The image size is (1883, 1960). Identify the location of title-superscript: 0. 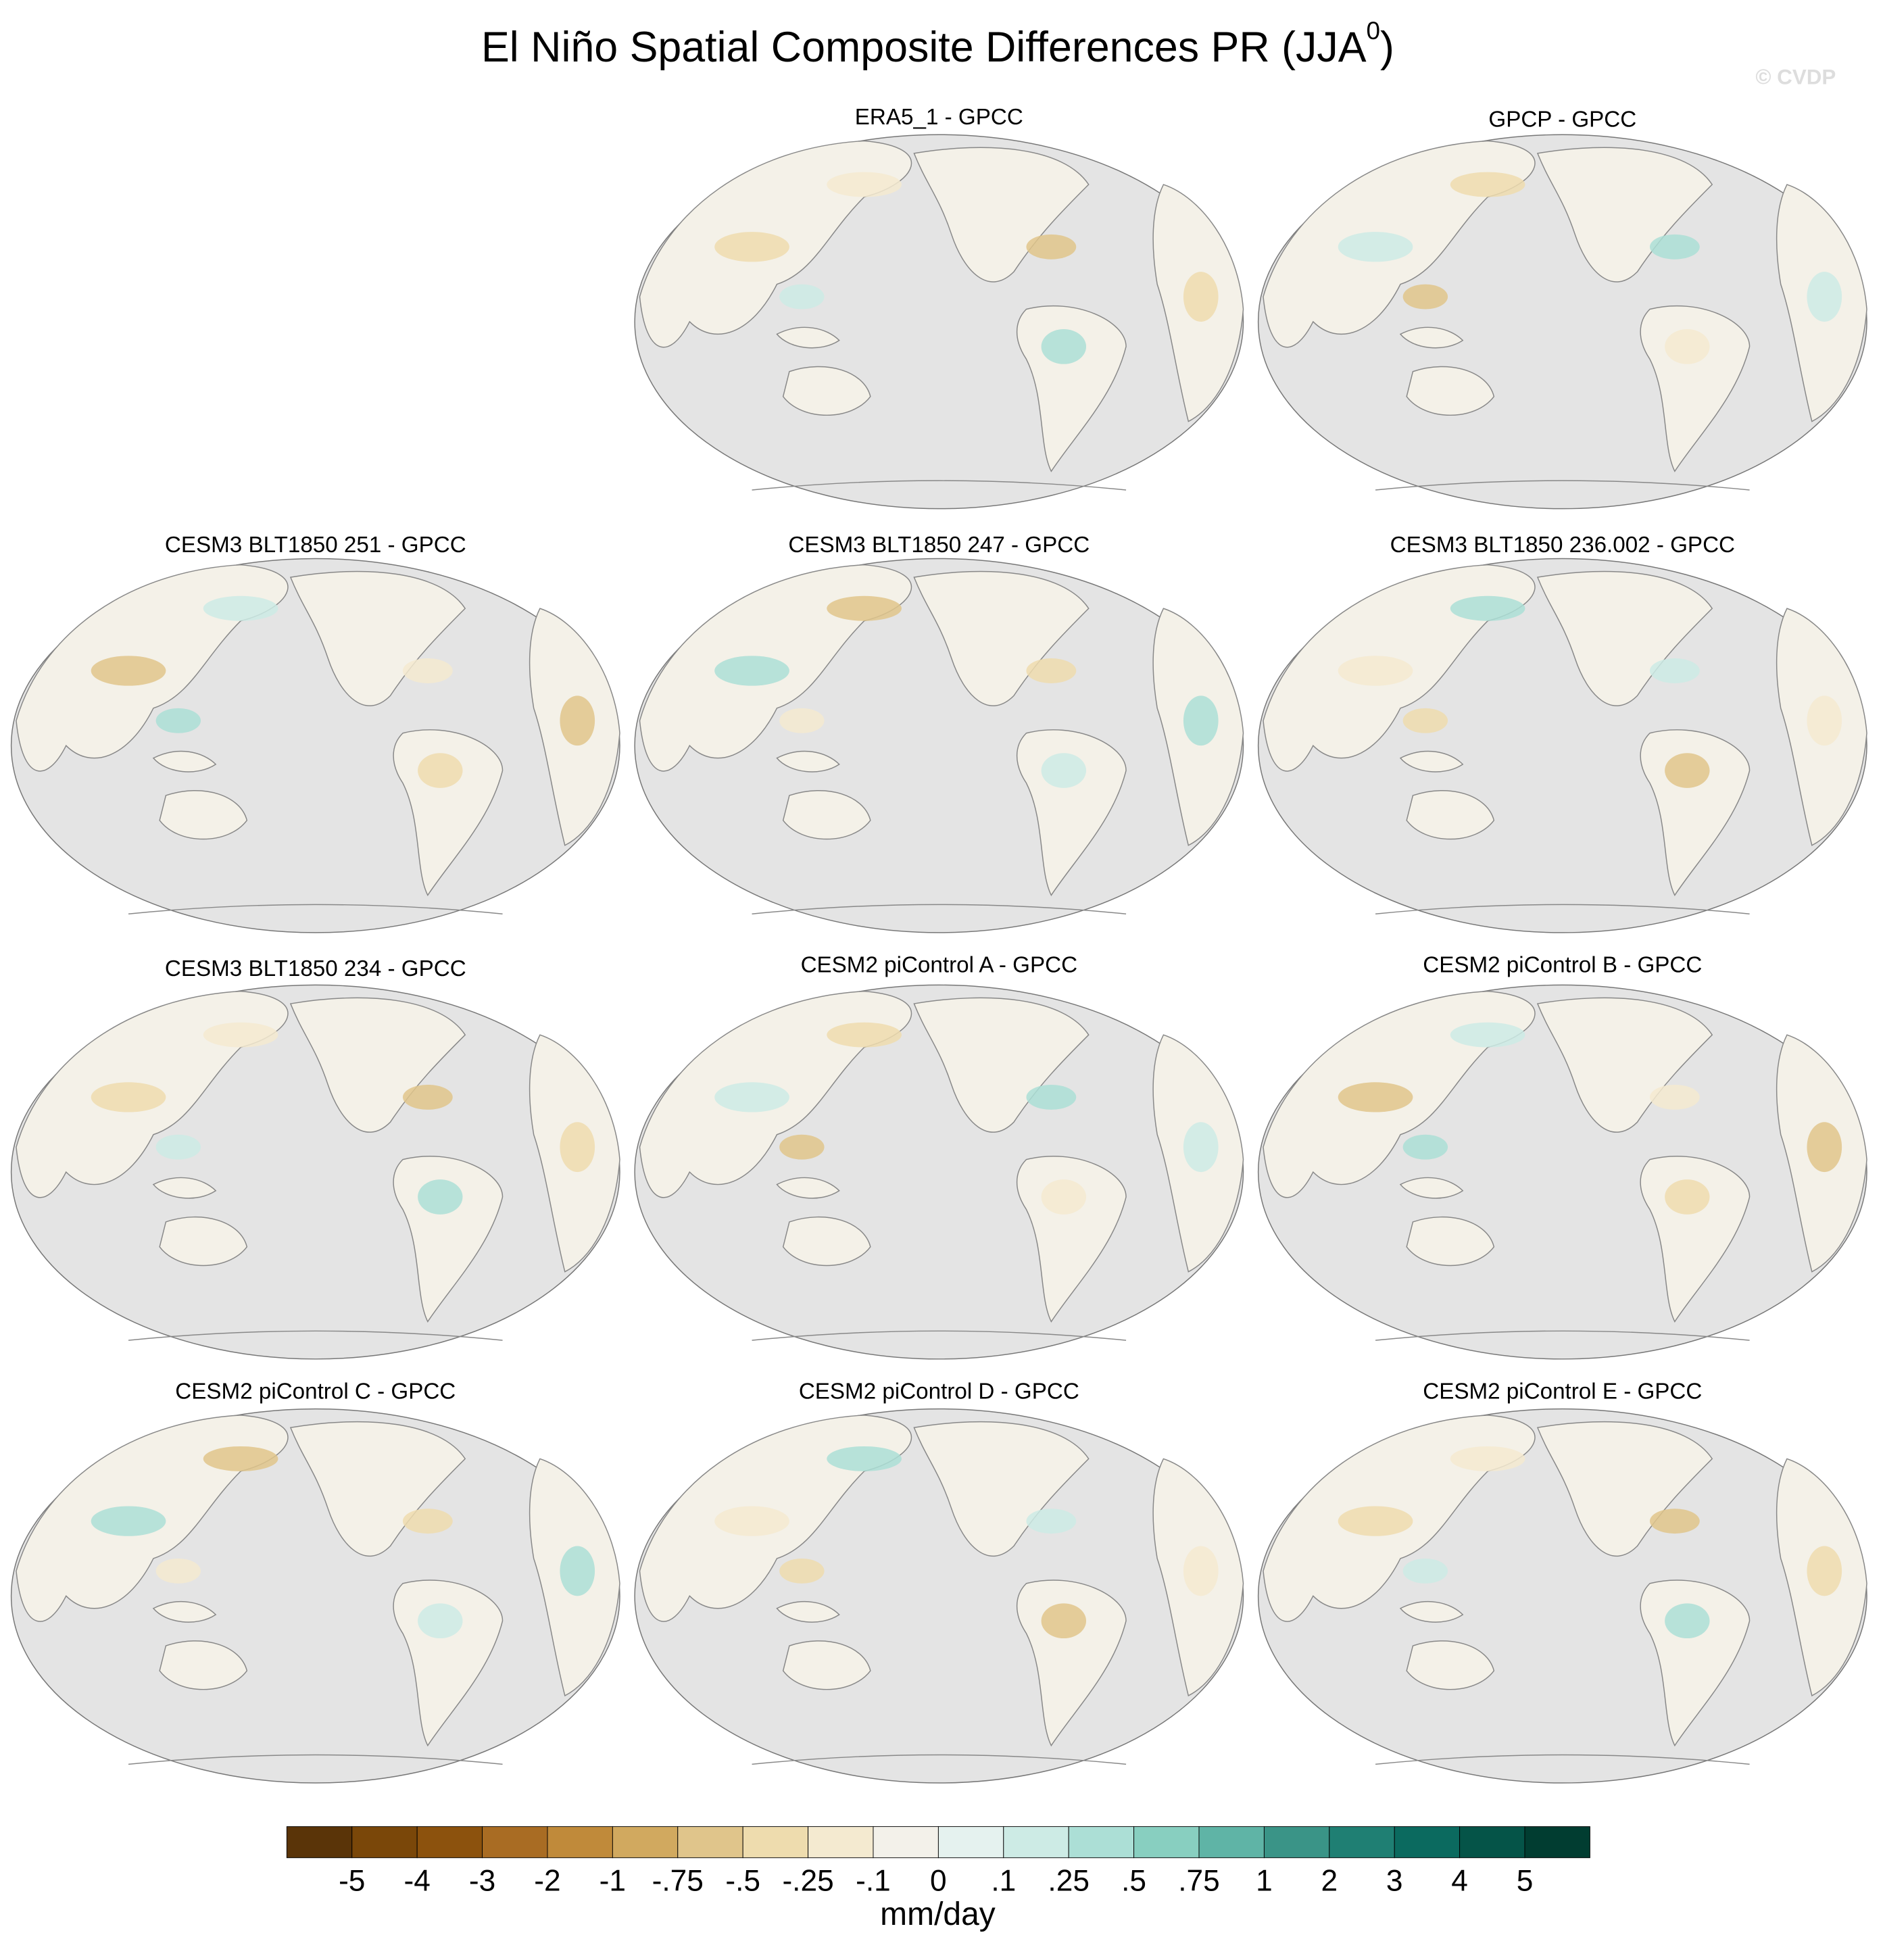
(1374, 31).